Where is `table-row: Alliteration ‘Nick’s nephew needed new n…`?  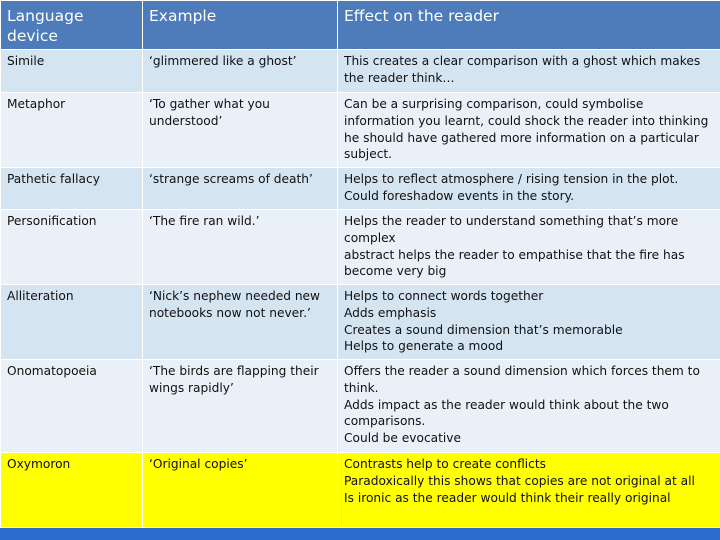
table-row: Alliteration ‘Nick’s nephew needed new n… is located at coordinates (360, 322).